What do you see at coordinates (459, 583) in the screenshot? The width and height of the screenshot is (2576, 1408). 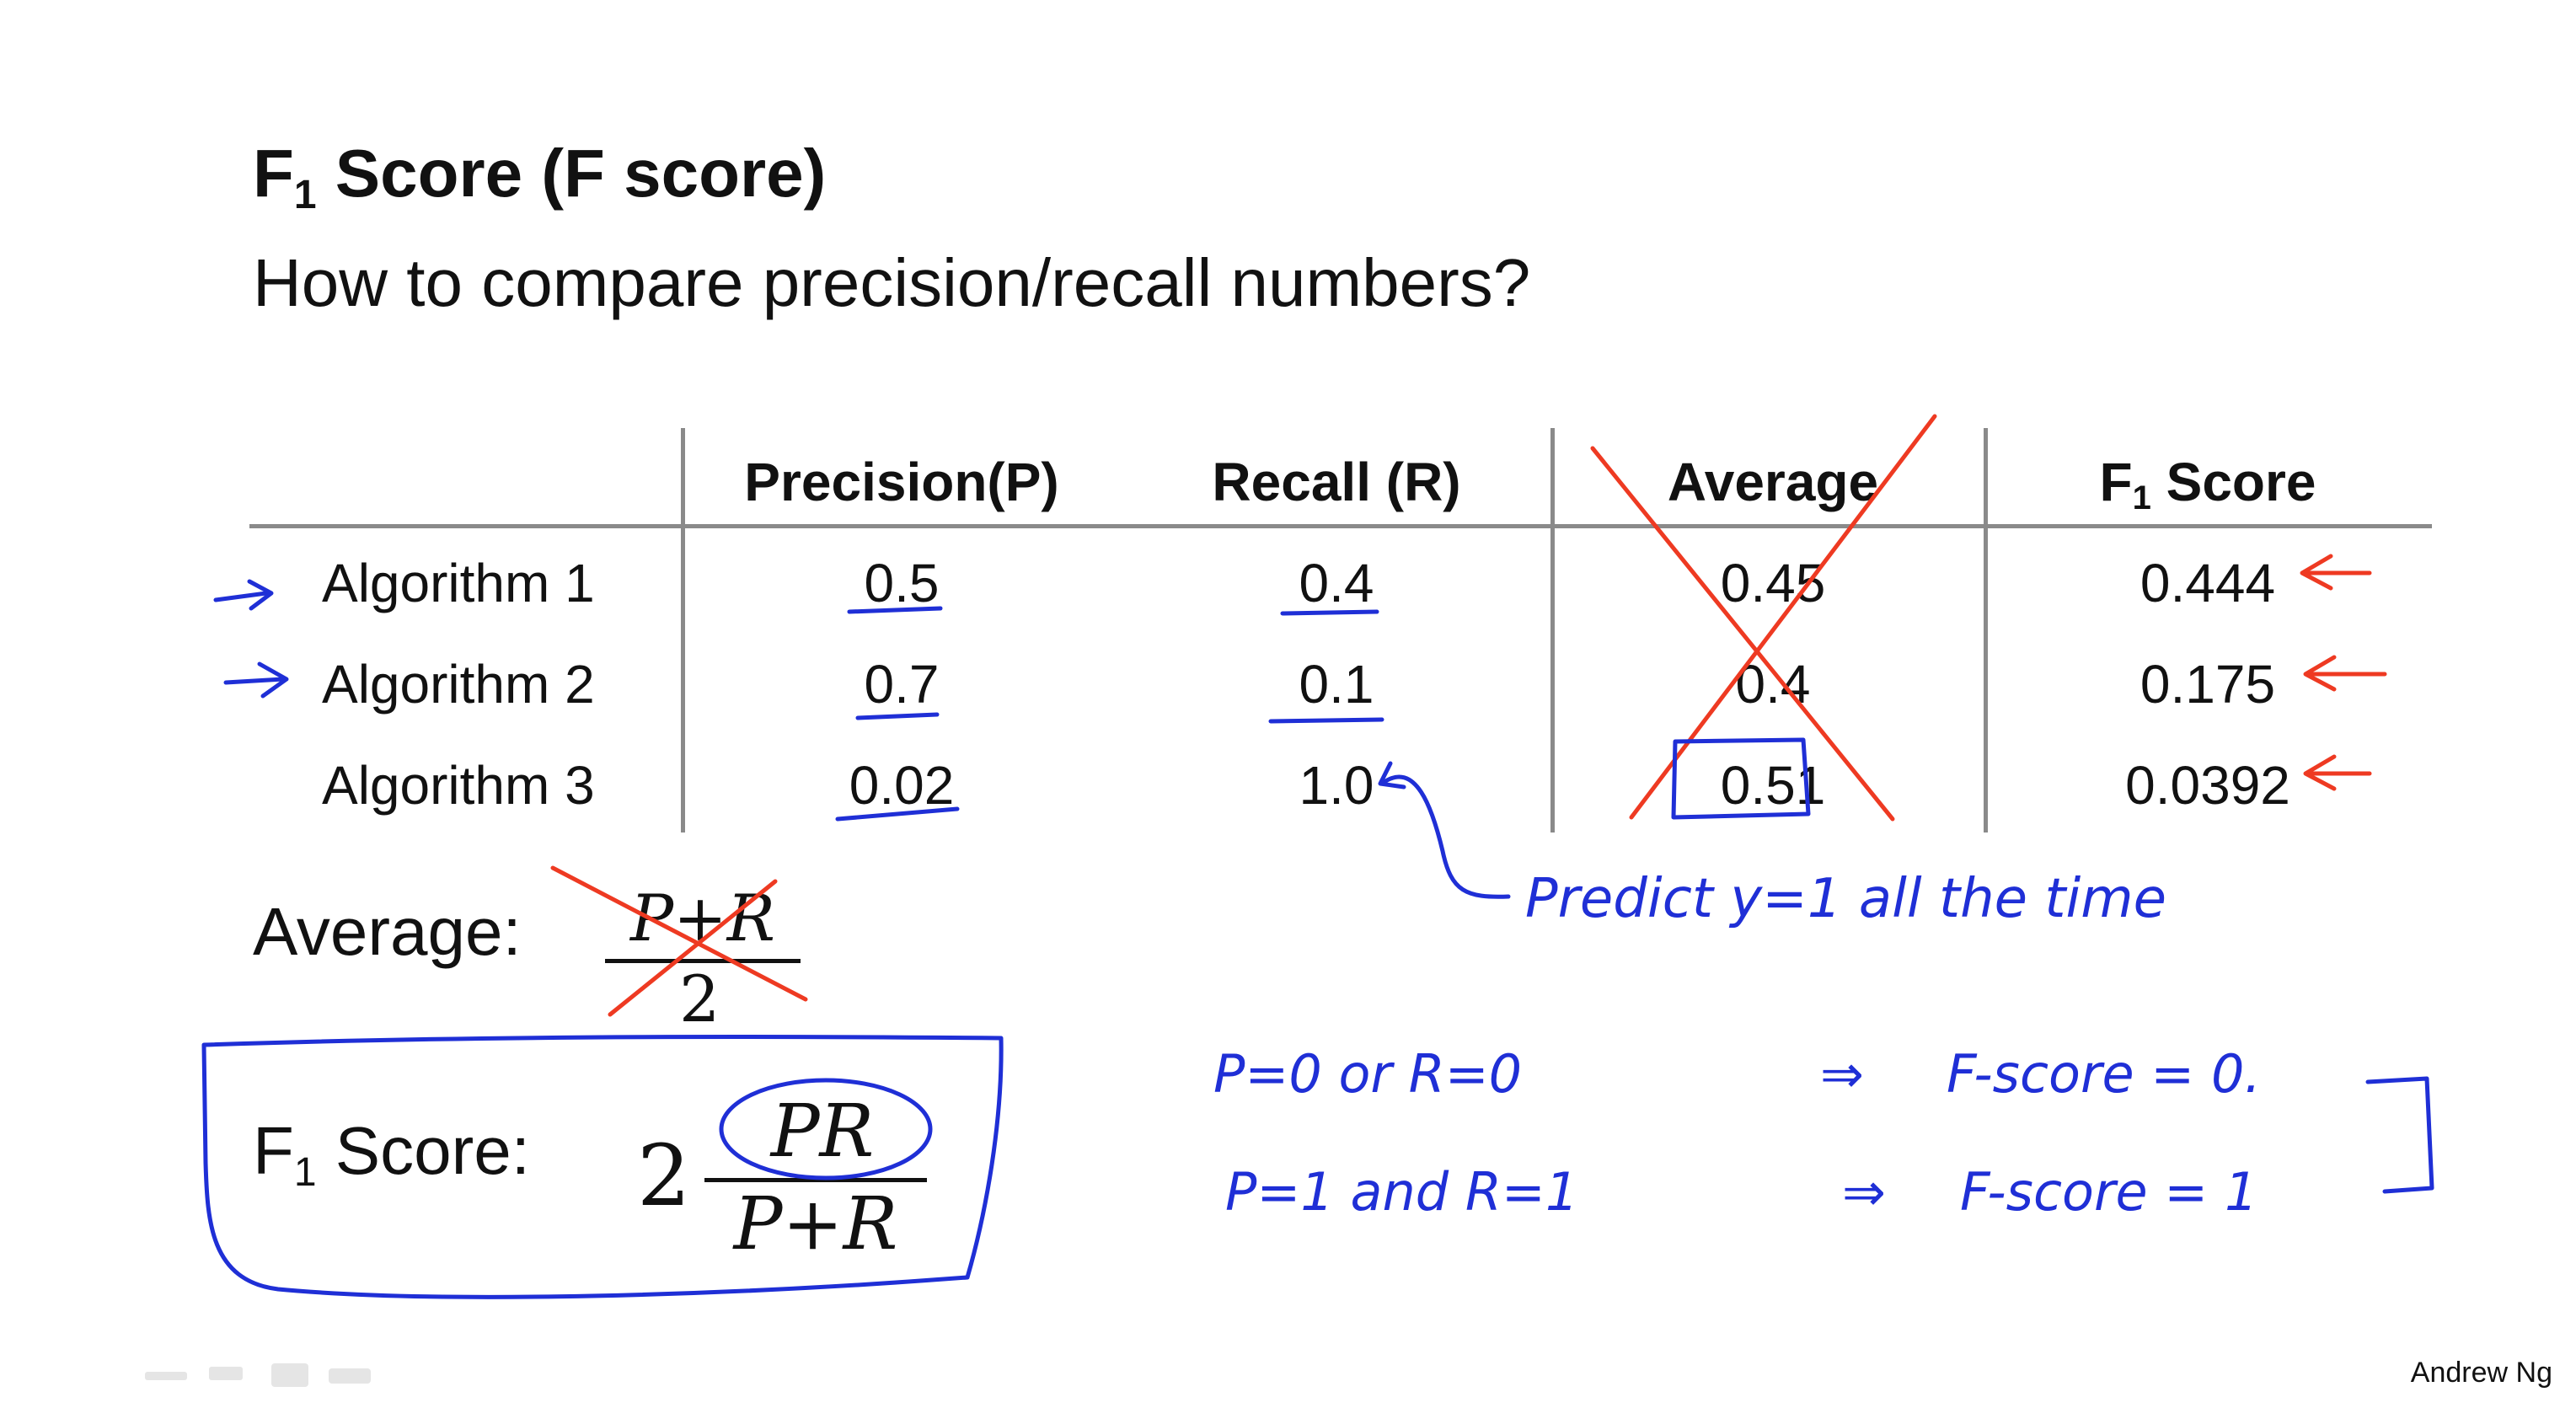 I see `table-row-name: Algorithm 1` at bounding box center [459, 583].